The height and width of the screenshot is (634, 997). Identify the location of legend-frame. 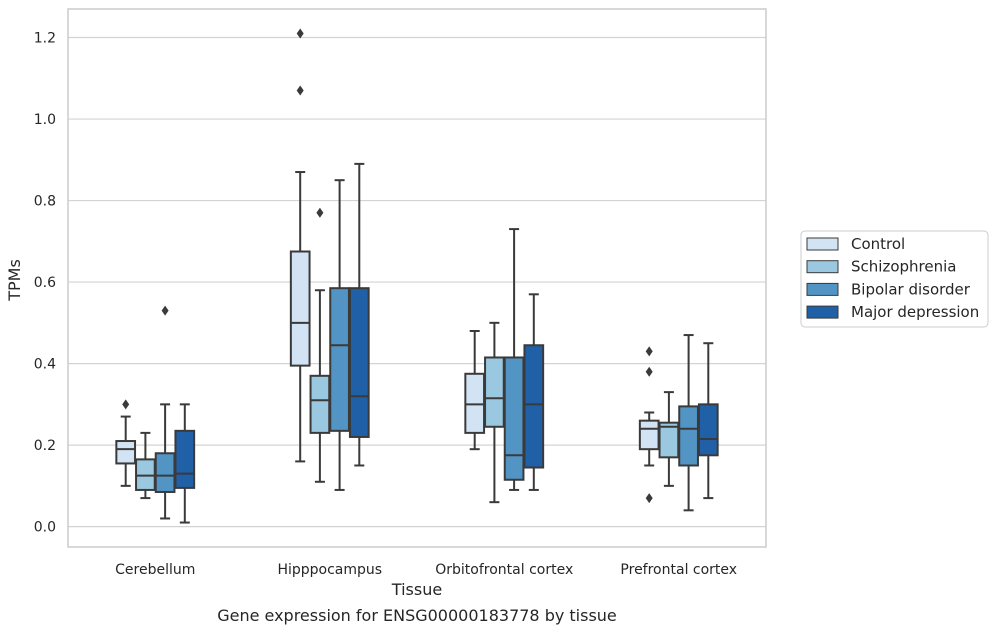
(894, 279).